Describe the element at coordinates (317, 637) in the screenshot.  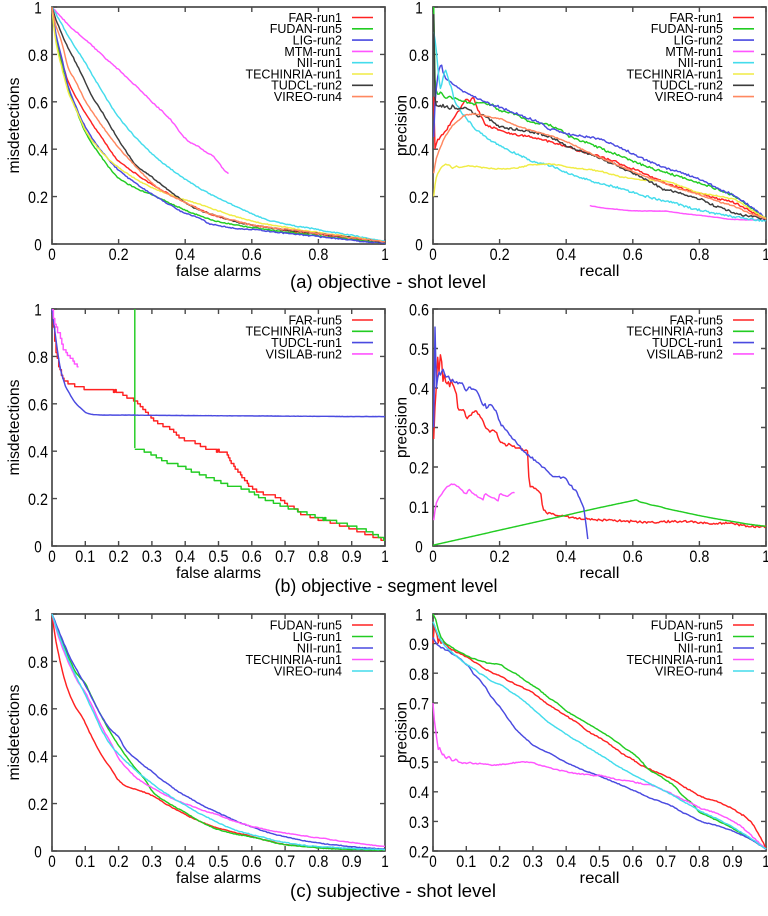
I see `svg-text: LIG-run1` at that location.